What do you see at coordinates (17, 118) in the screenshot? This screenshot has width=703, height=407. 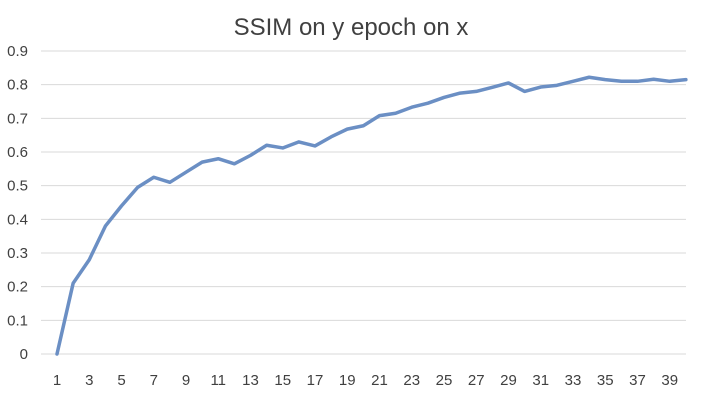 I see `y-tick-label: 0.7` at bounding box center [17, 118].